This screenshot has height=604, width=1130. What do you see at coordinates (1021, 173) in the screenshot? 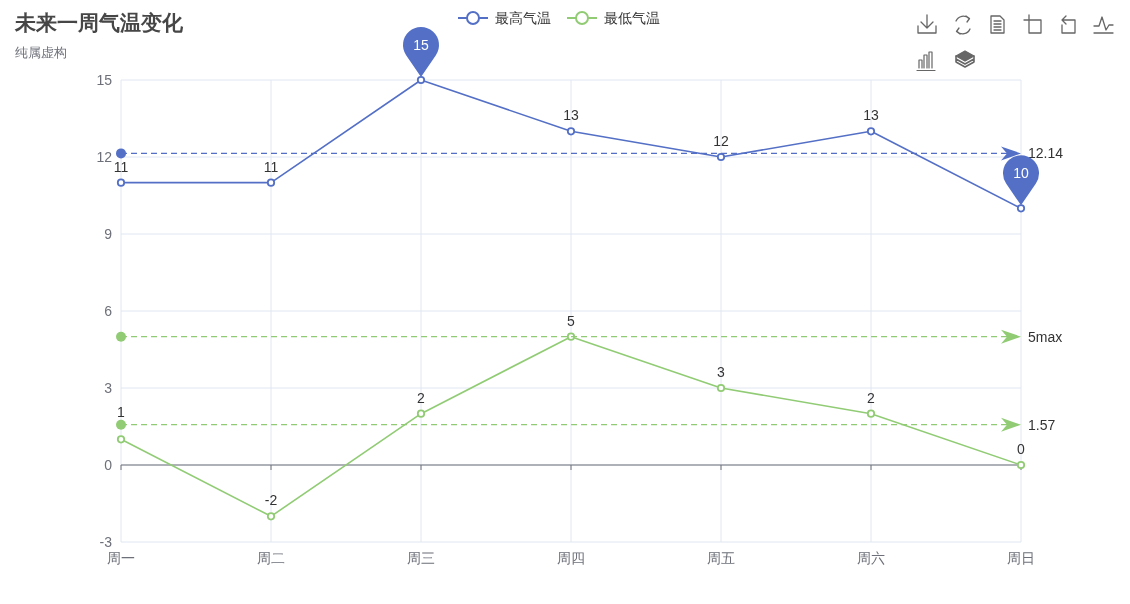
I see `pin-label: 10` at bounding box center [1021, 173].